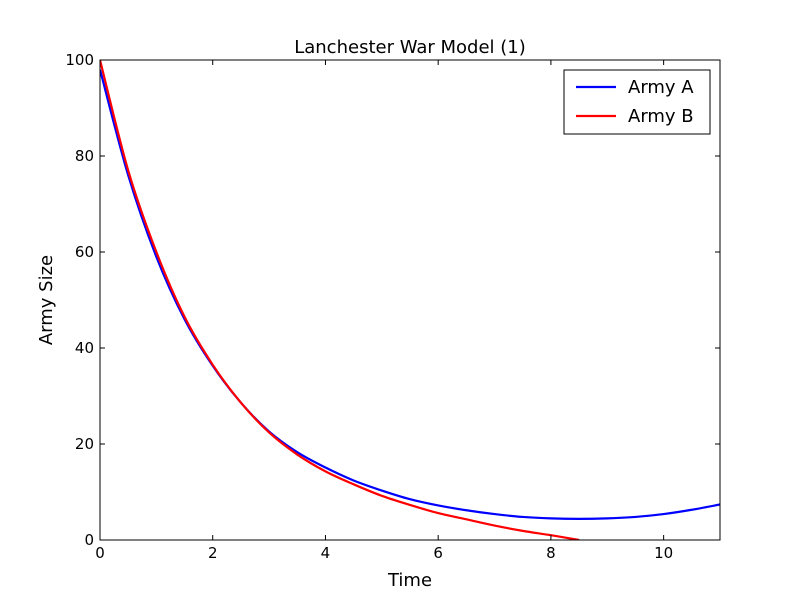 The image size is (800, 600). Describe the element at coordinates (79, 60) in the screenshot. I see `y-tick-label: 100` at that location.